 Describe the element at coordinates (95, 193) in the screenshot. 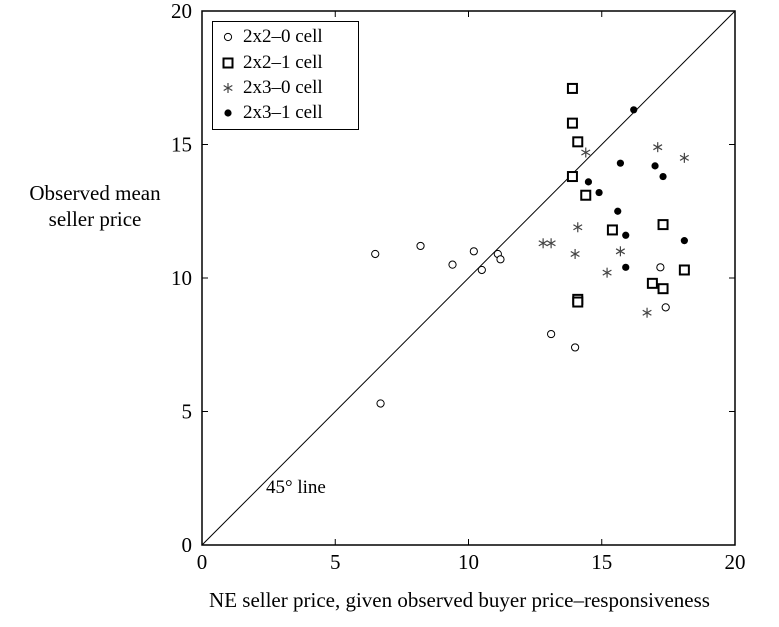

I see `y-axis-label-line-1: Observed mean` at that location.